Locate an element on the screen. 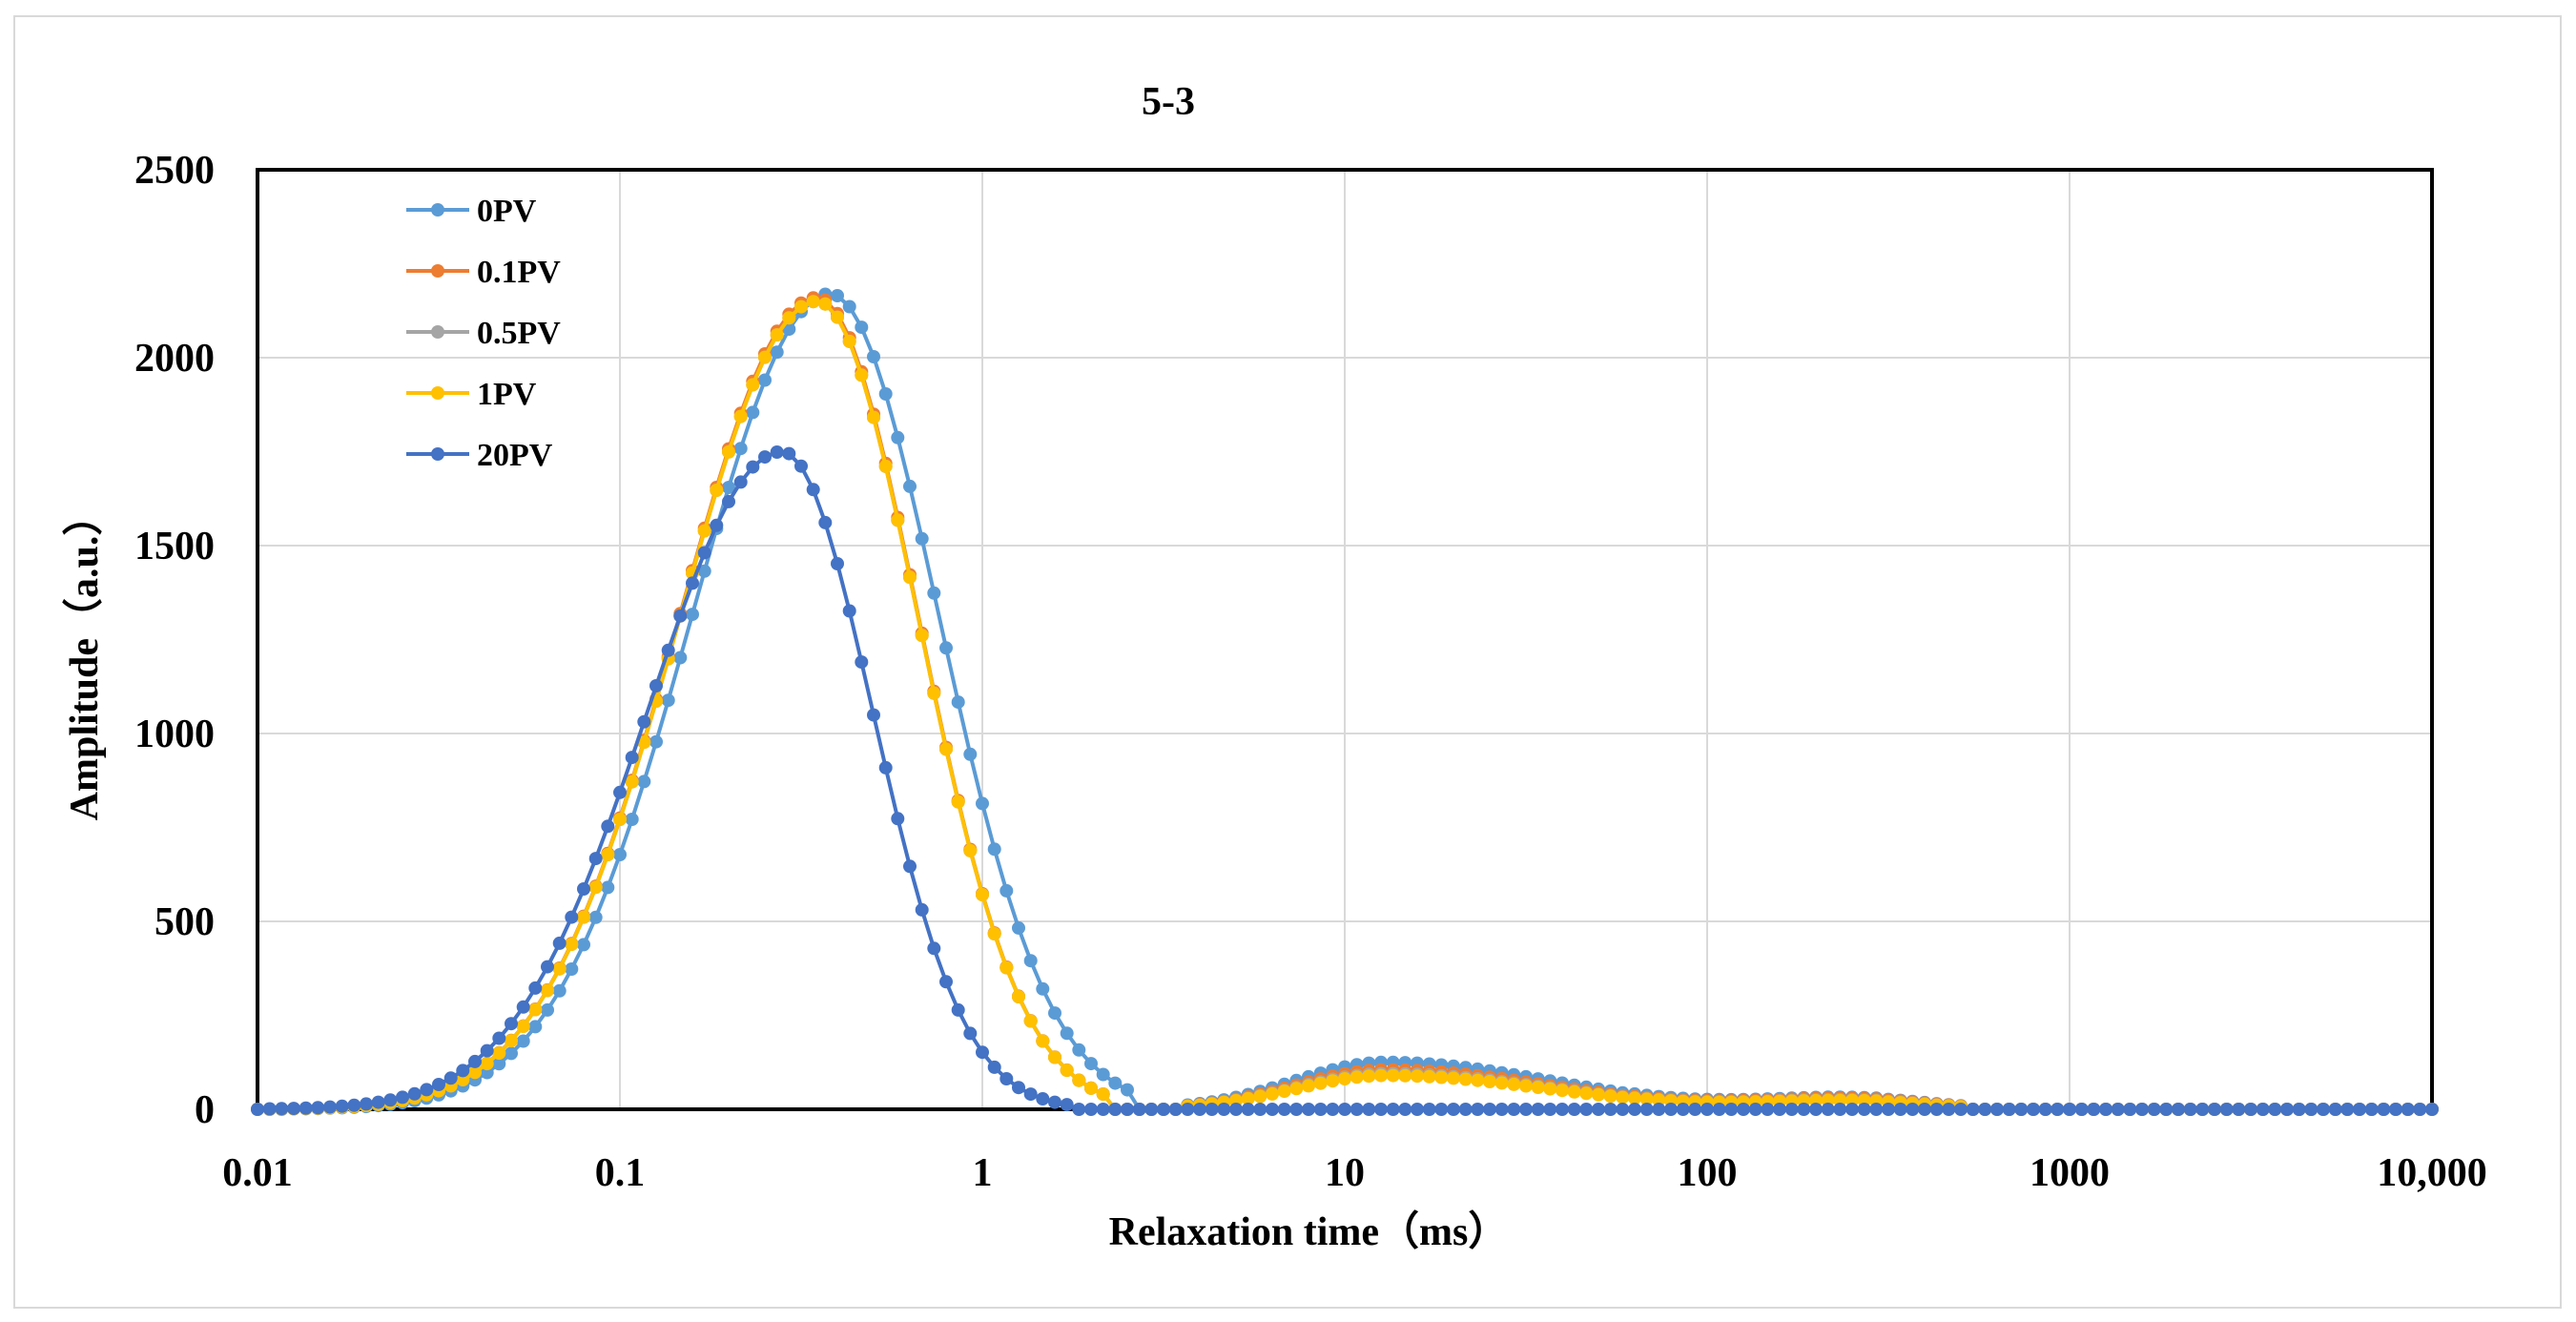  y-tick-label: 1500 is located at coordinates (174, 546).